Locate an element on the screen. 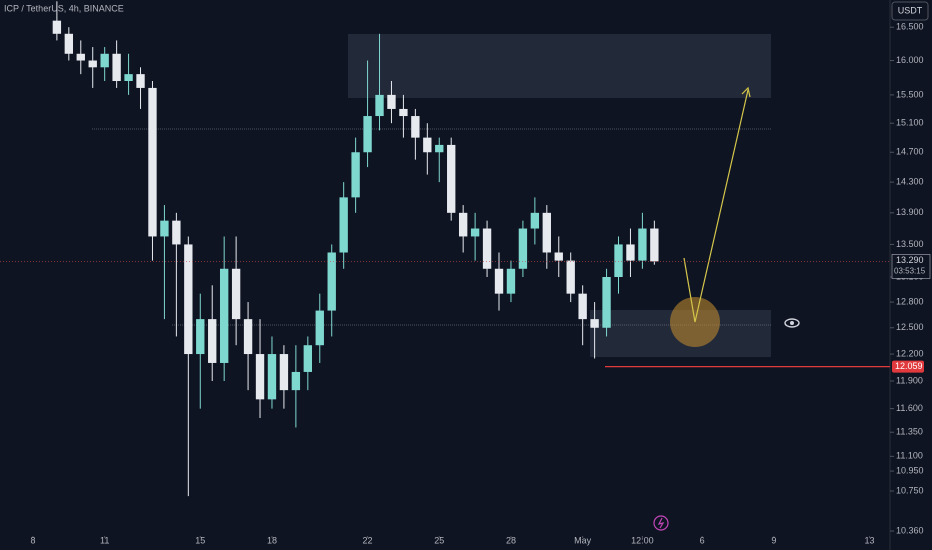 The width and height of the screenshot is (932, 550). alert-label: 12.059 is located at coordinates (909, 366).